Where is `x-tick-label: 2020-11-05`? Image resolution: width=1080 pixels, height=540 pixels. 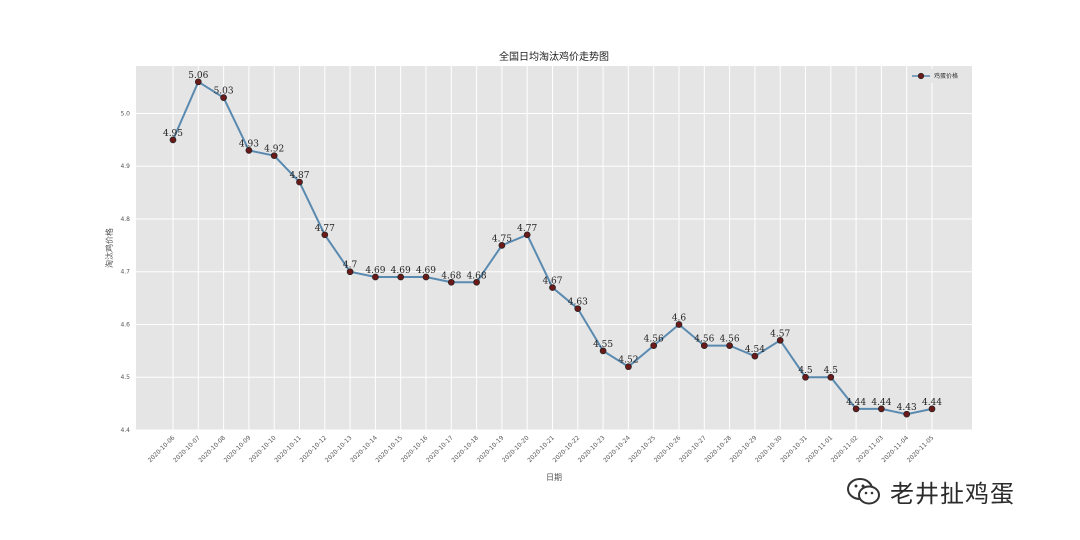
x-tick-label: 2020-11-05 is located at coordinates (921, 449).